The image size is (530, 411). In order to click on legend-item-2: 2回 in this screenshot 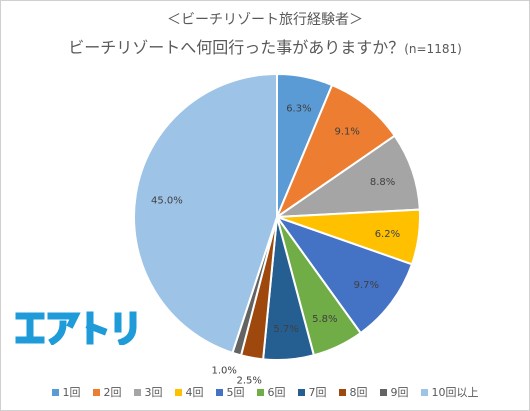, I will do `click(107, 392)`.